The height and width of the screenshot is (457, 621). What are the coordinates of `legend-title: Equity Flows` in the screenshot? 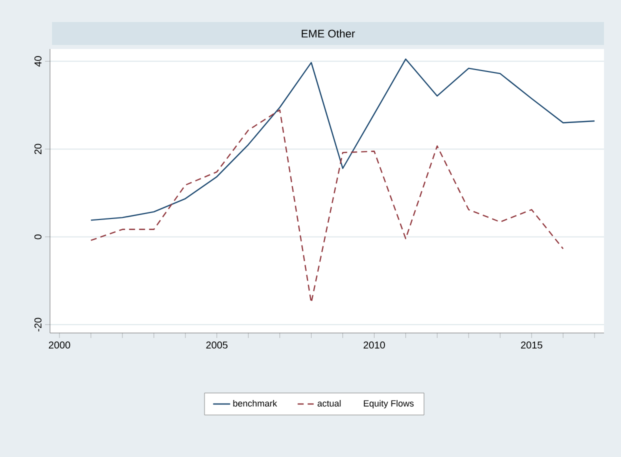 It's located at (389, 404).